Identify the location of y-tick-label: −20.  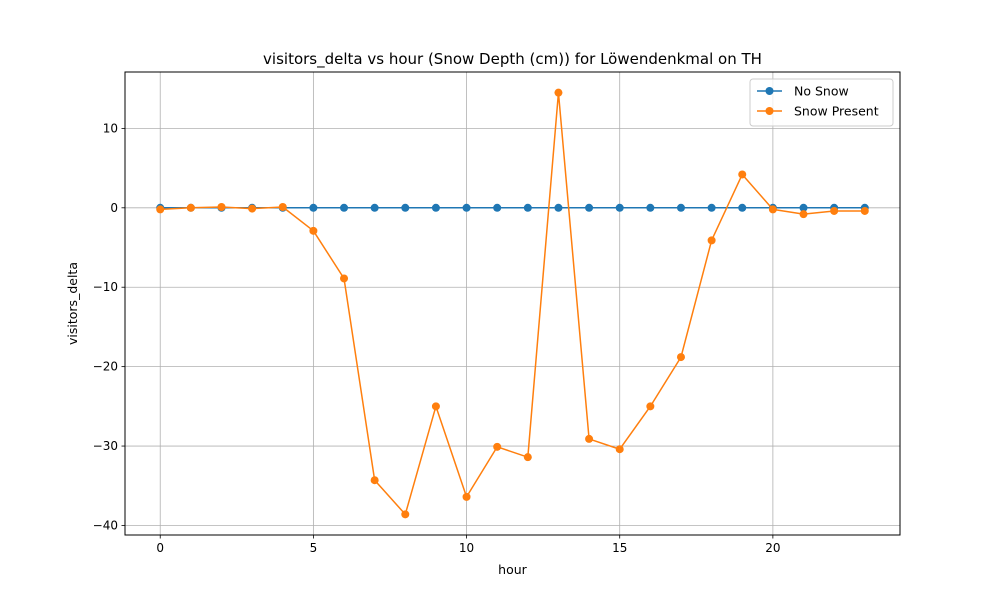
(105, 367).